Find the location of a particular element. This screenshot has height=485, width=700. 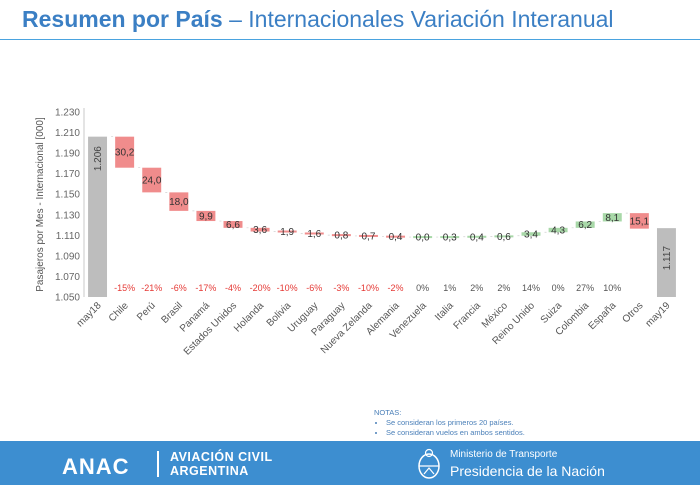

y-tick-label: 1.190 is located at coordinates (67, 154).